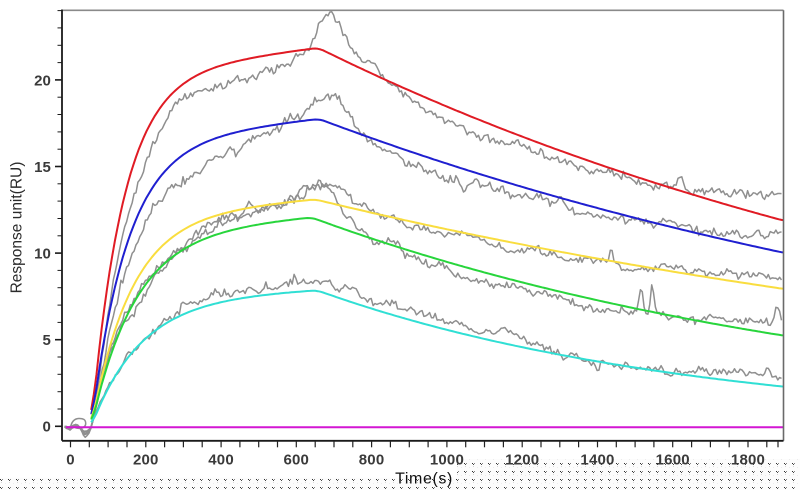 Image resolution: width=800 pixels, height=490 pixels. I want to click on svg-text: 800, so click(372, 460).